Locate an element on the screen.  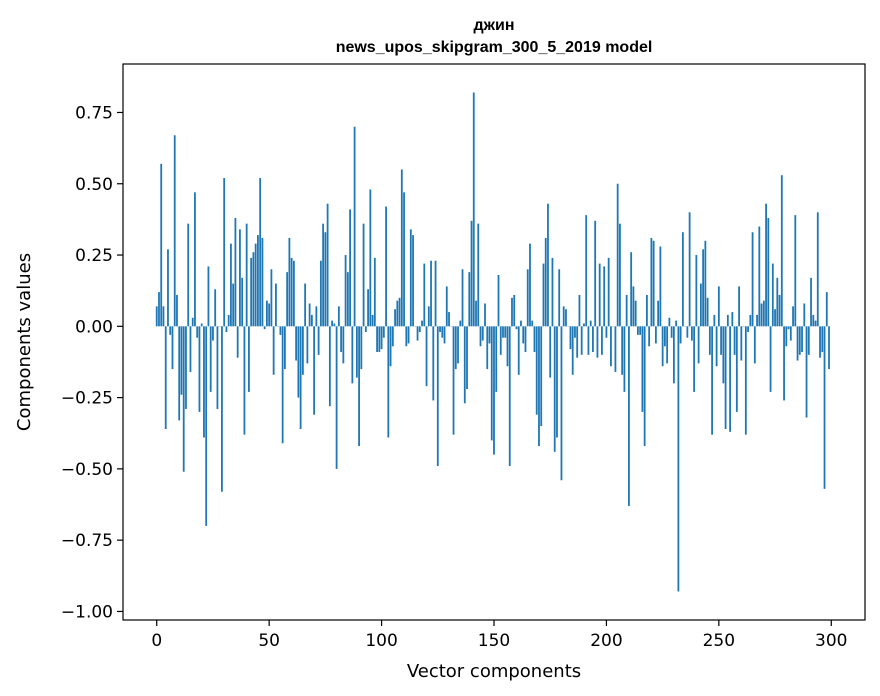
y-tick-label: −1.00 is located at coordinates (87, 612).